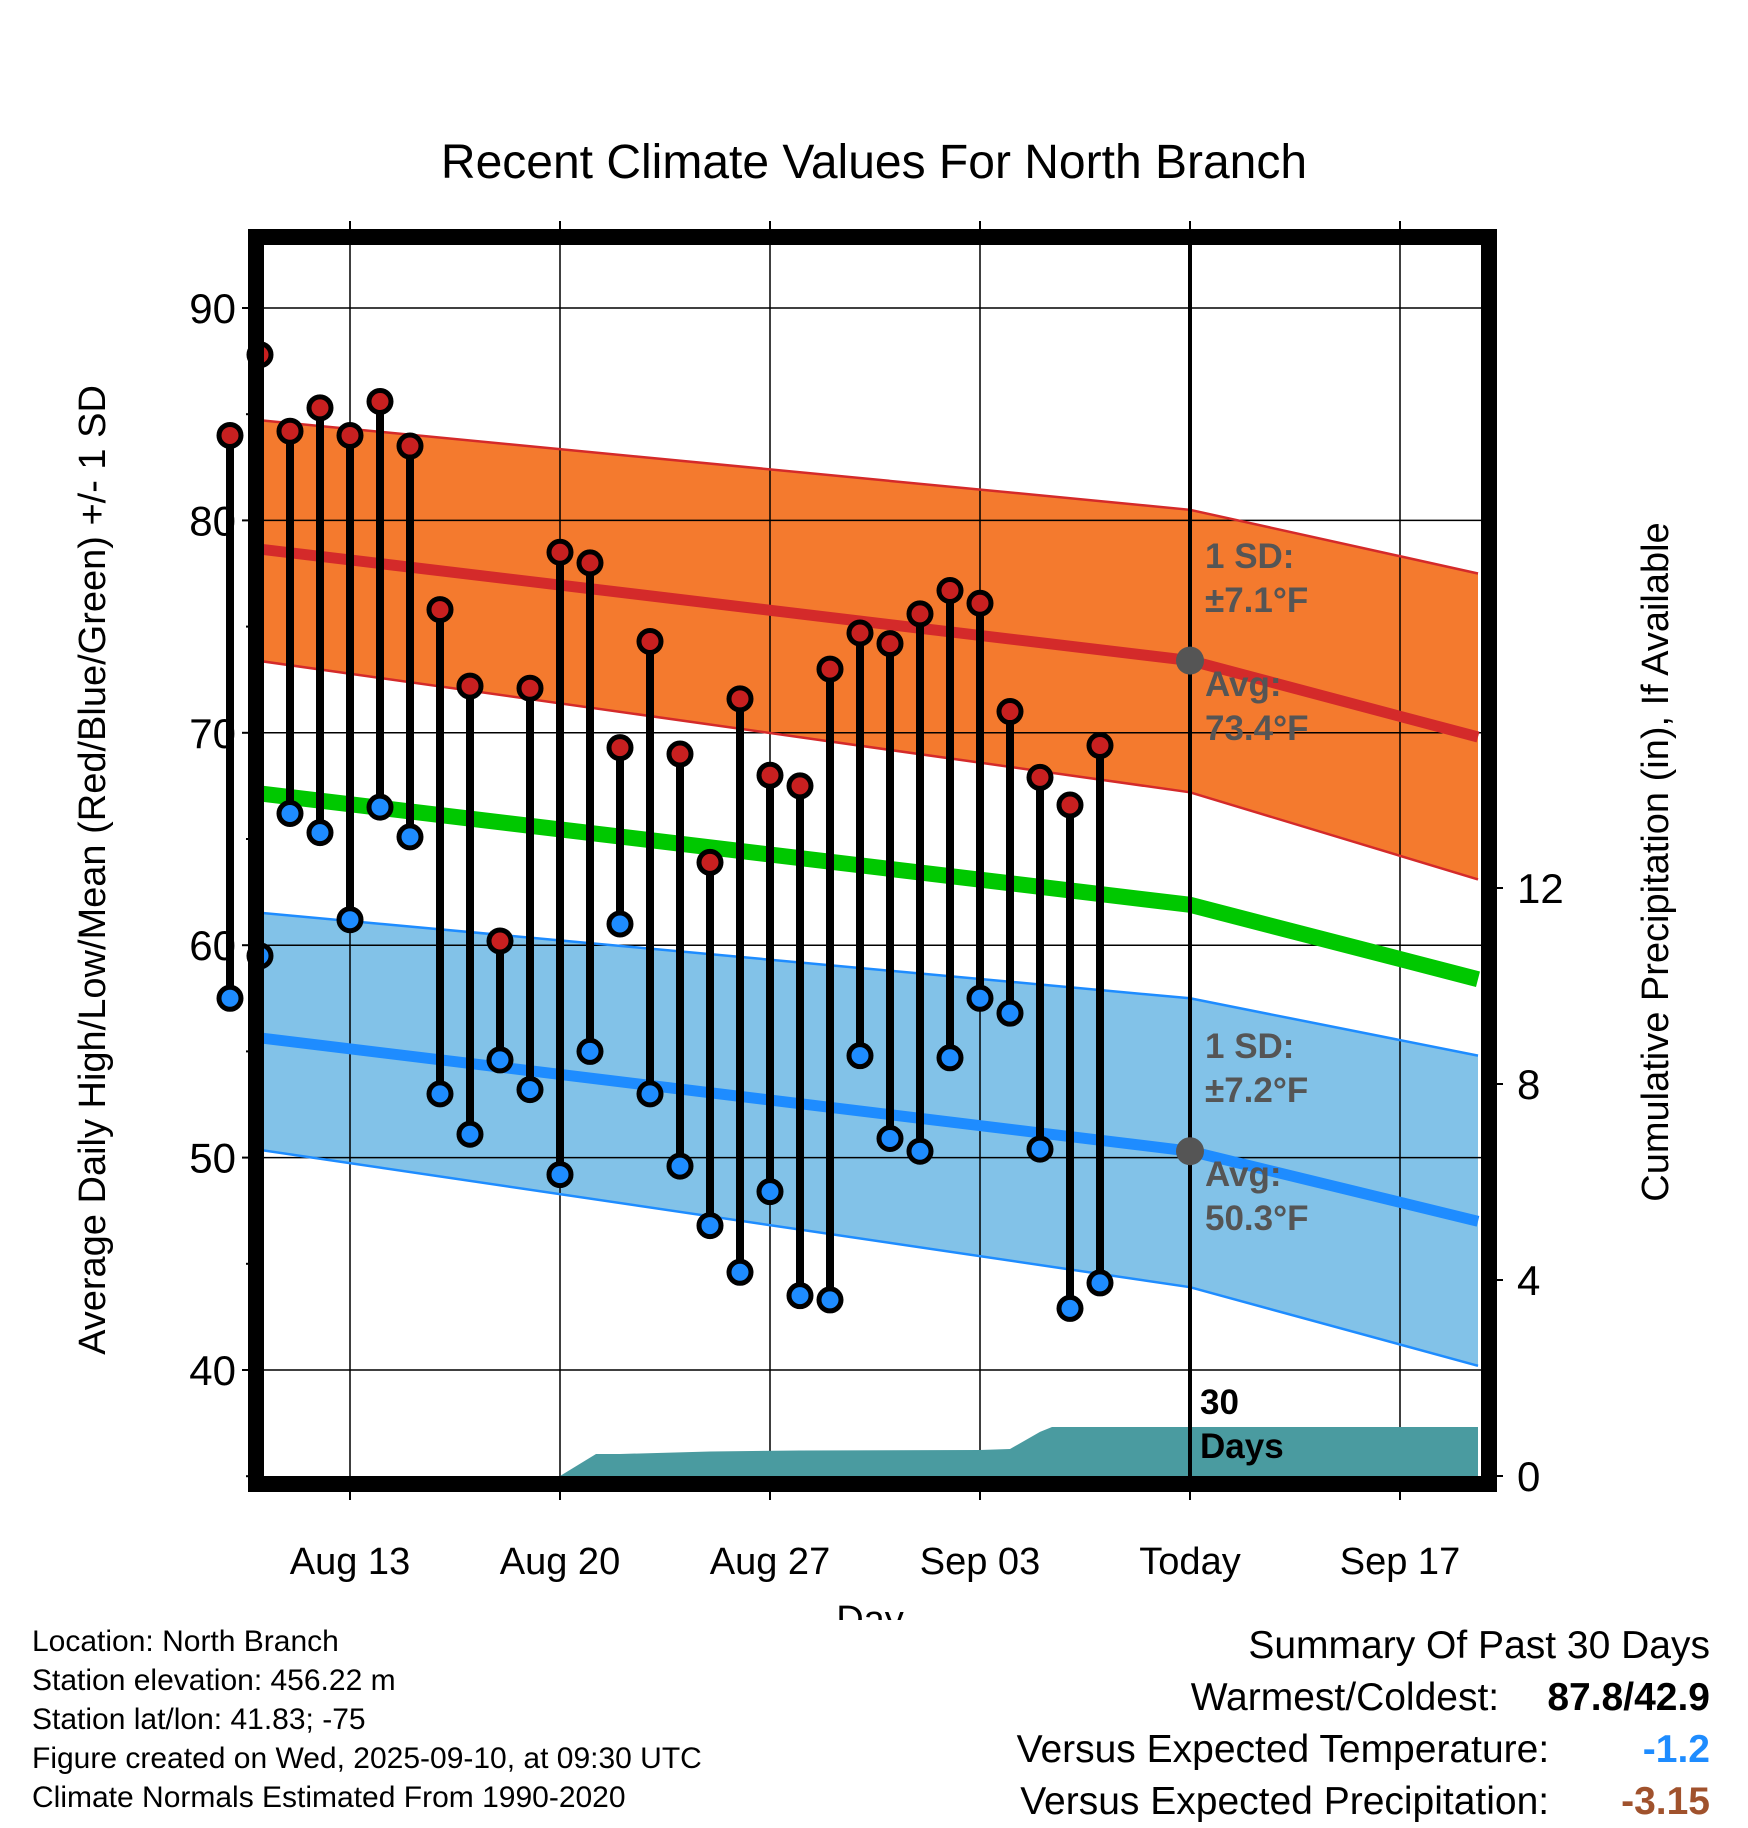  What do you see at coordinates (350, 1562) in the screenshot?
I see `x-tick-label: Aug 13` at bounding box center [350, 1562].